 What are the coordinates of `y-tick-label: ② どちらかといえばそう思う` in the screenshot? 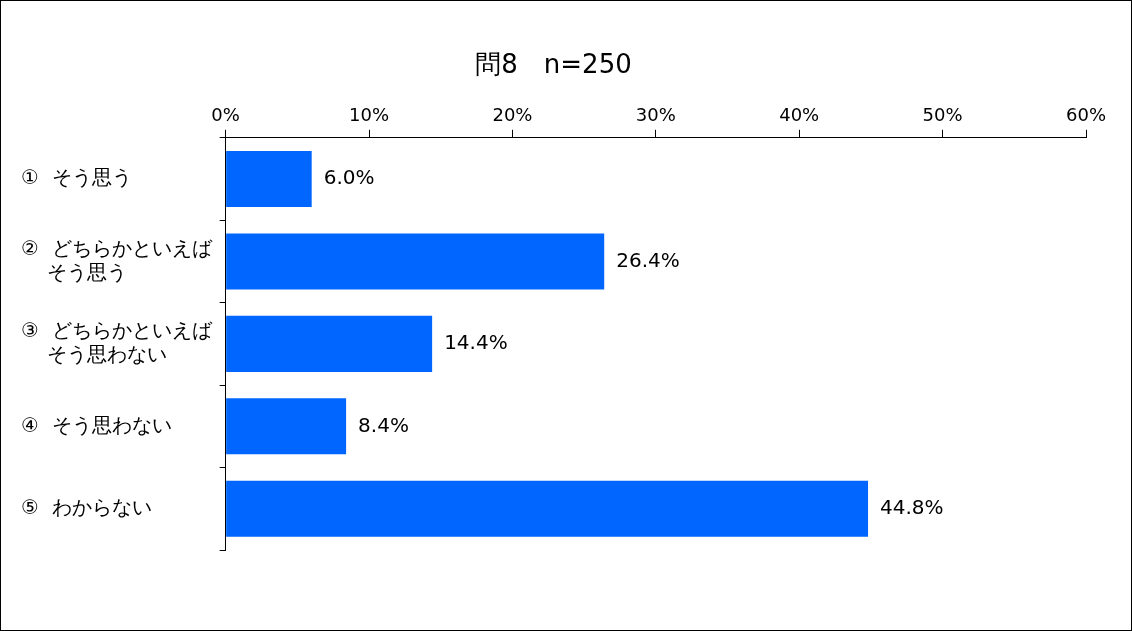 It's located at (117, 259).